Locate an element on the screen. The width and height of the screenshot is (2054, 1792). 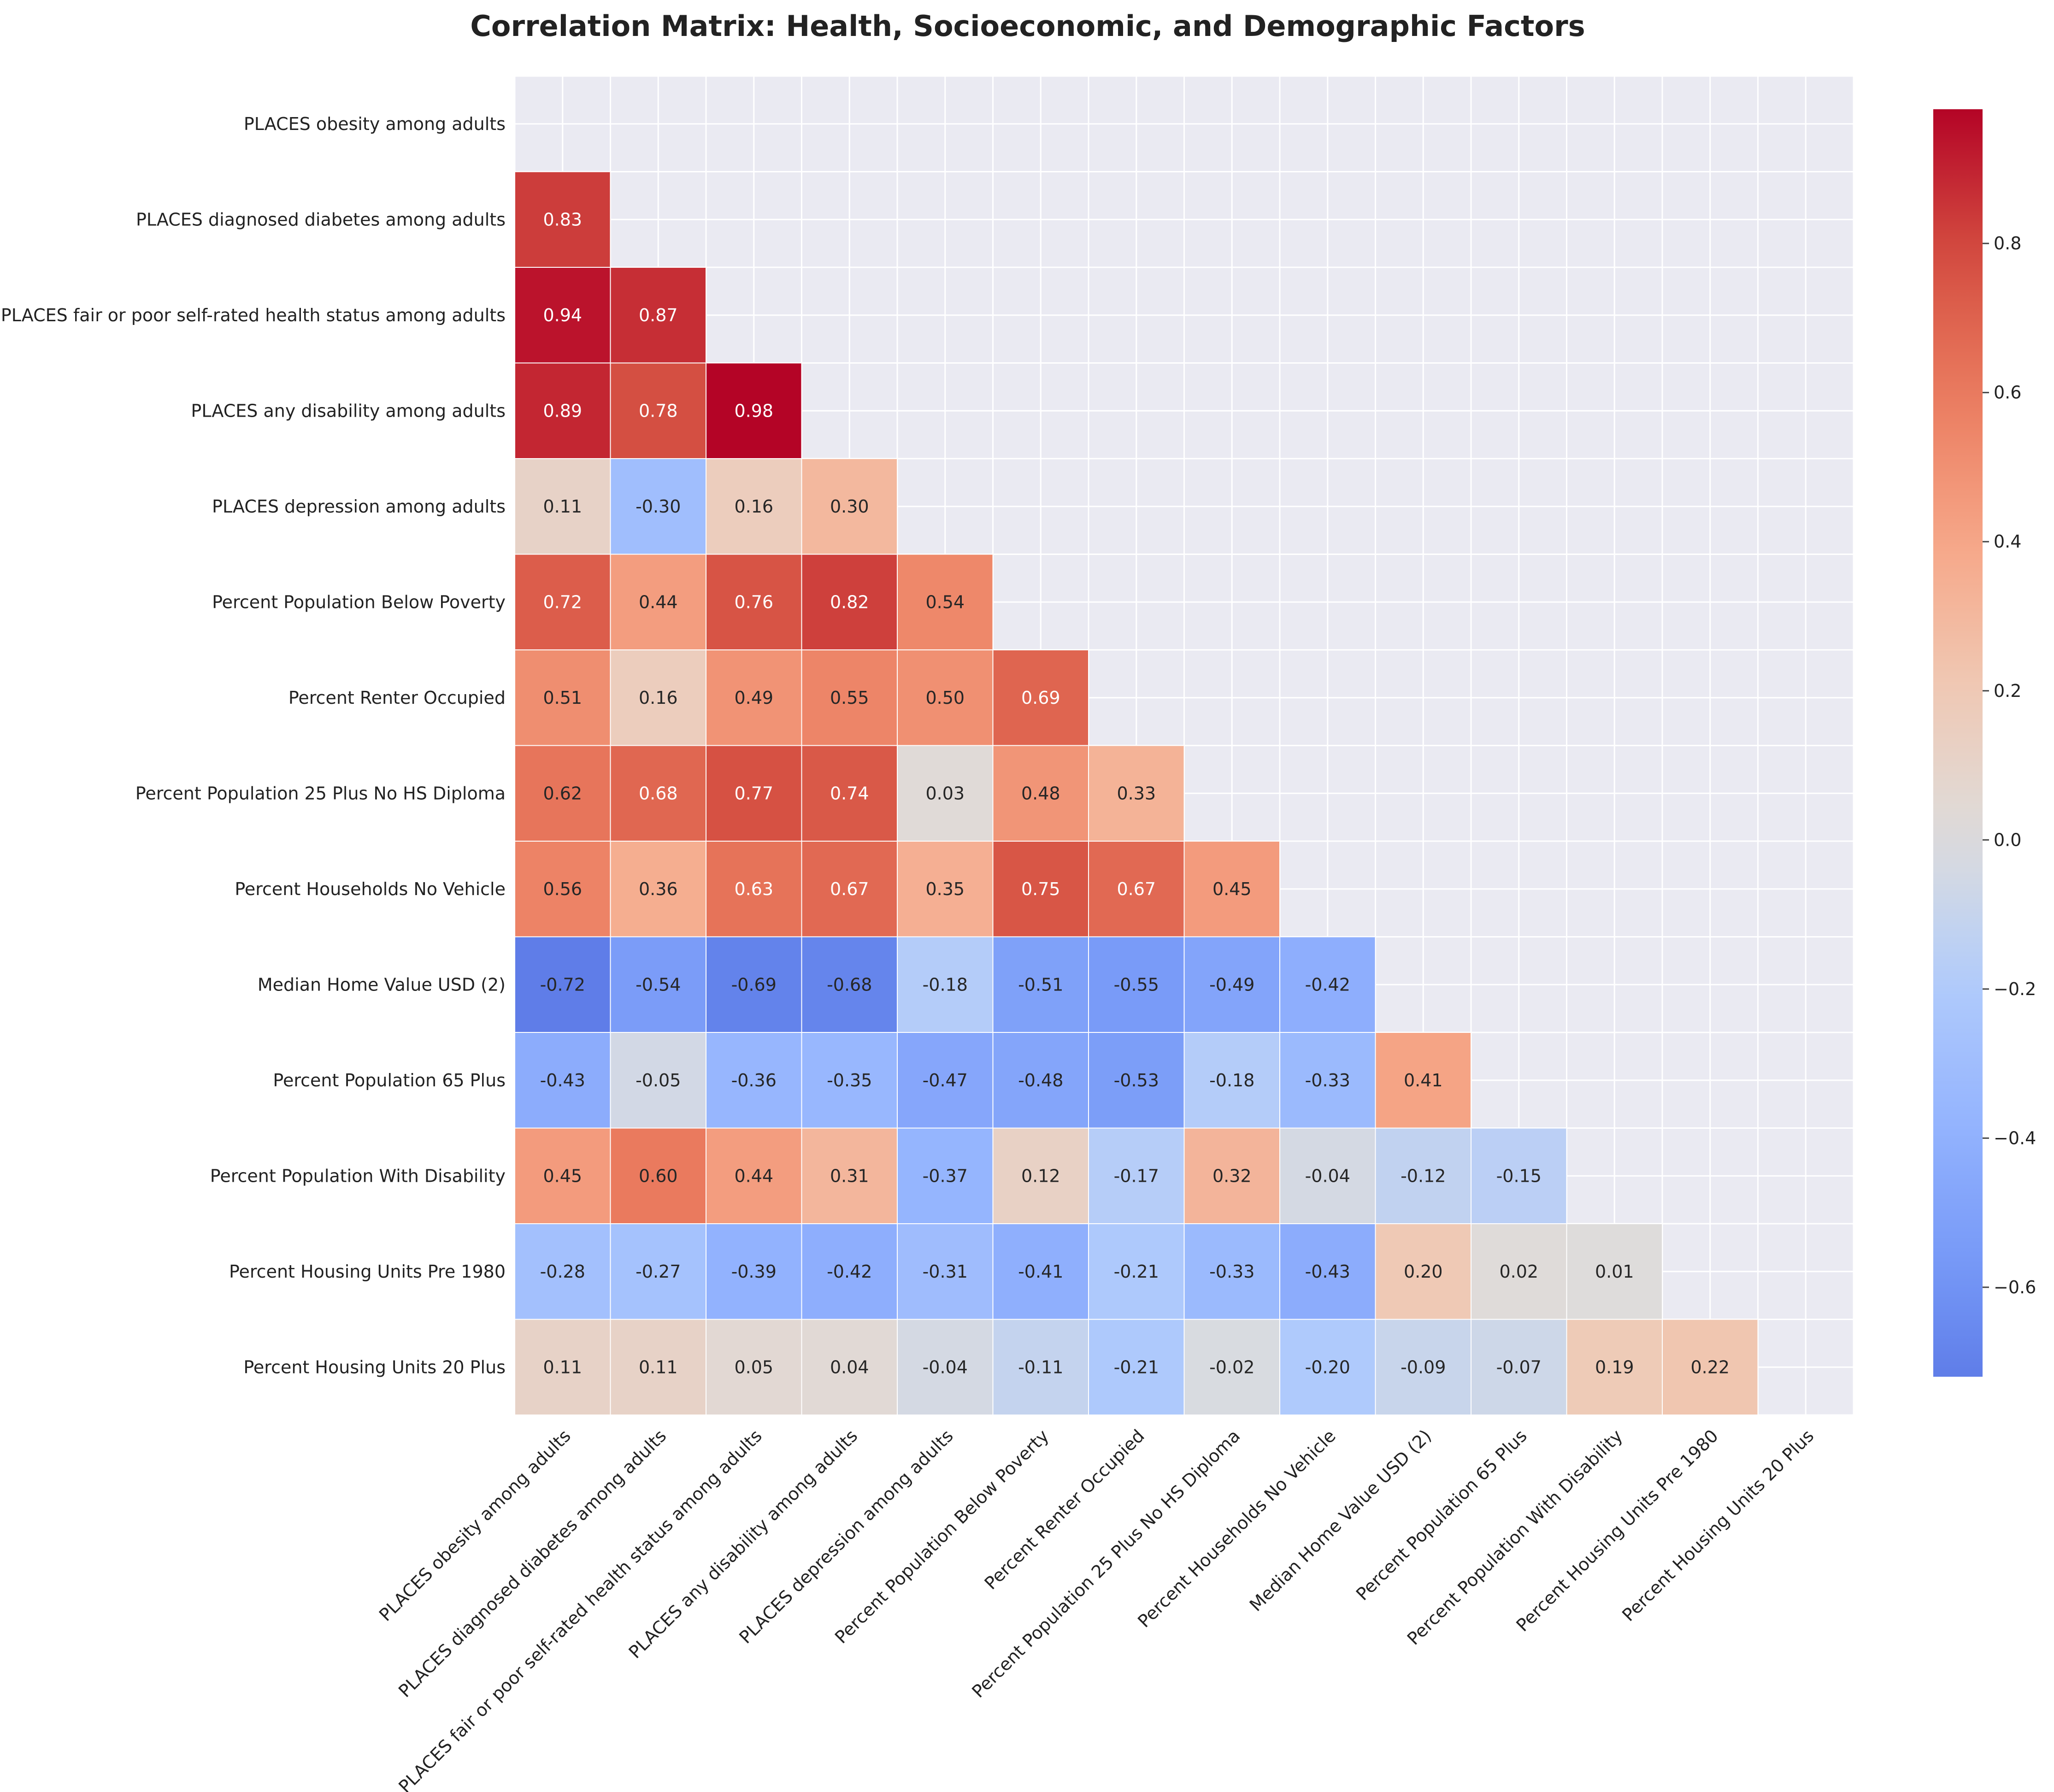
cell-value-label: -0.04 is located at coordinates (945, 1367).